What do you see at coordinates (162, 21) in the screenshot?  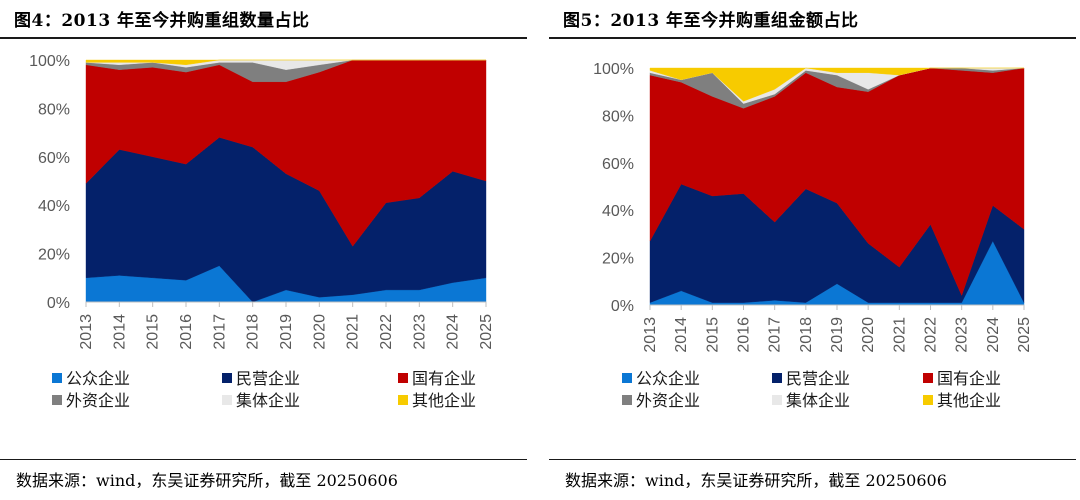 I see `chart-title: 图4：2013 年至今并购重组数量占比` at bounding box center [162, 21].